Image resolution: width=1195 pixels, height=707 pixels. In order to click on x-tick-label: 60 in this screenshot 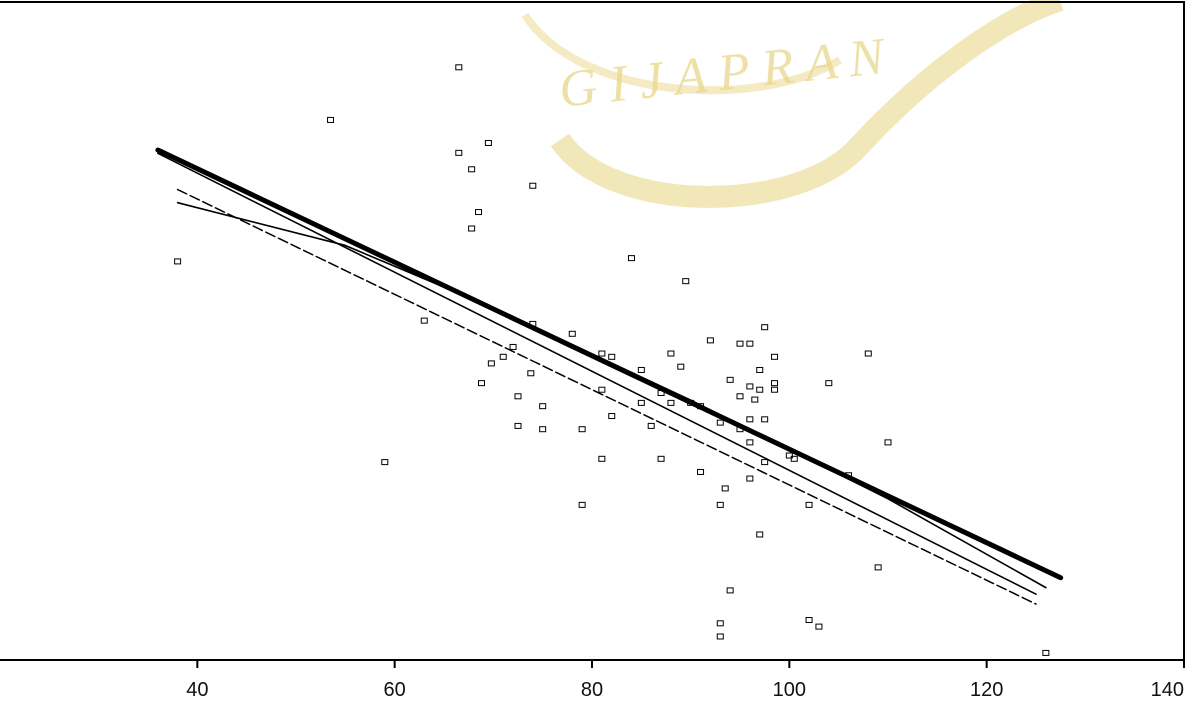, I will do `click(395, 690)`.